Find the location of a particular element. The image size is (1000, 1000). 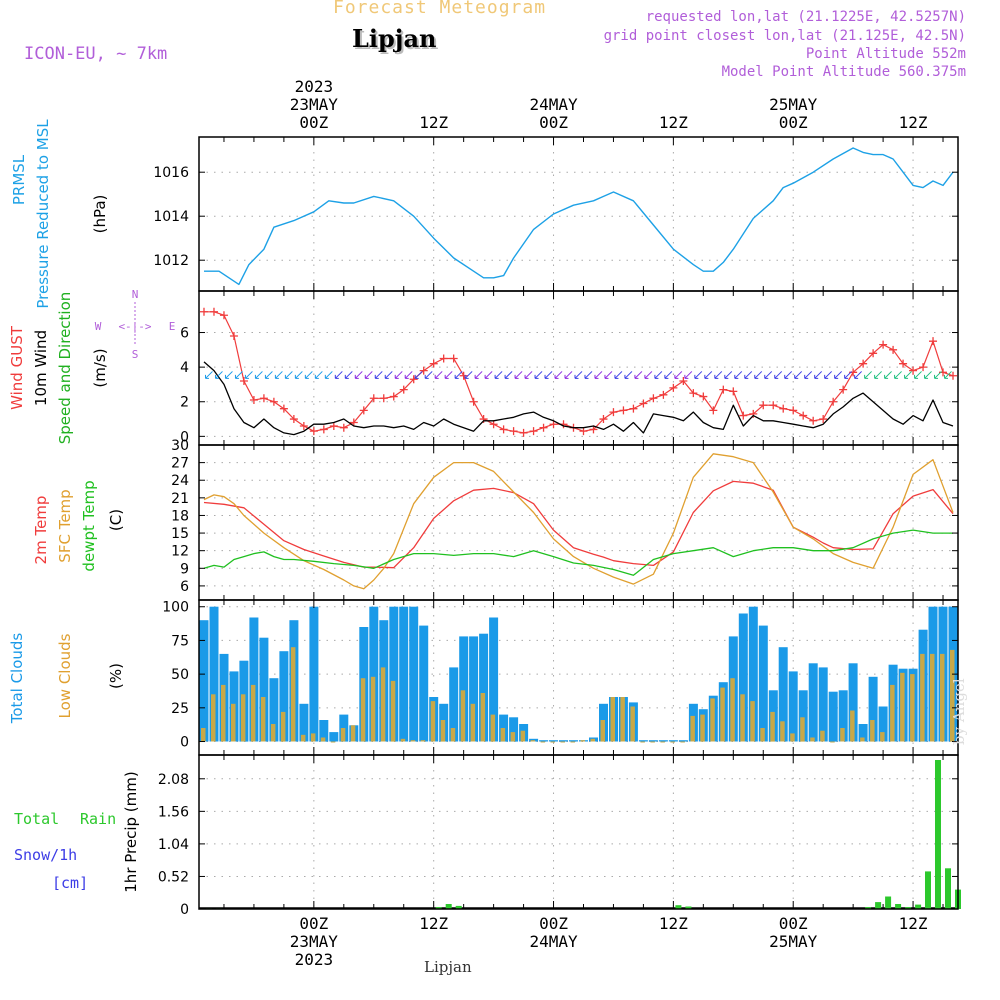

label-wind-gust: Wind GUST is located at coordinates (17, 367).